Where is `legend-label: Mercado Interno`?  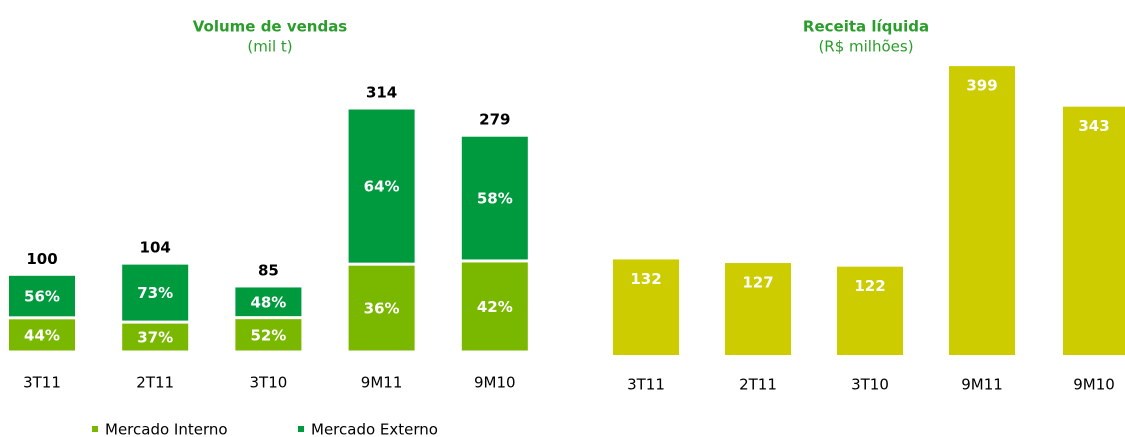 legend-label: Mercado Interno is located at coordinates (166, 429).